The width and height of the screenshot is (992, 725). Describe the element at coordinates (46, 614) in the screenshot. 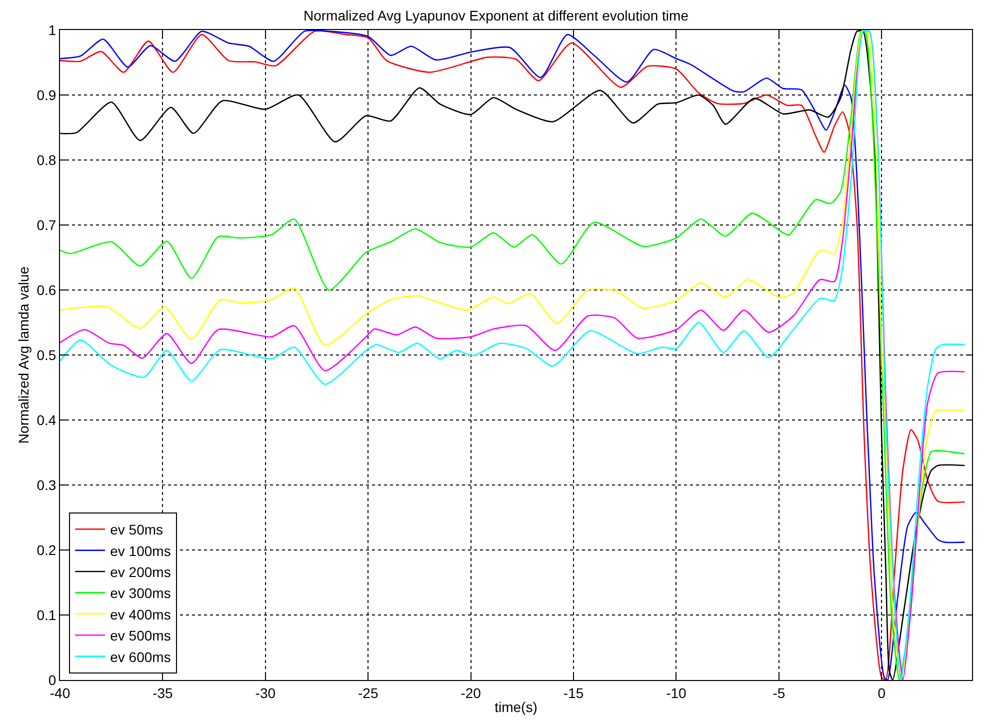

I see `y-tick-label: 0.1` at that location.